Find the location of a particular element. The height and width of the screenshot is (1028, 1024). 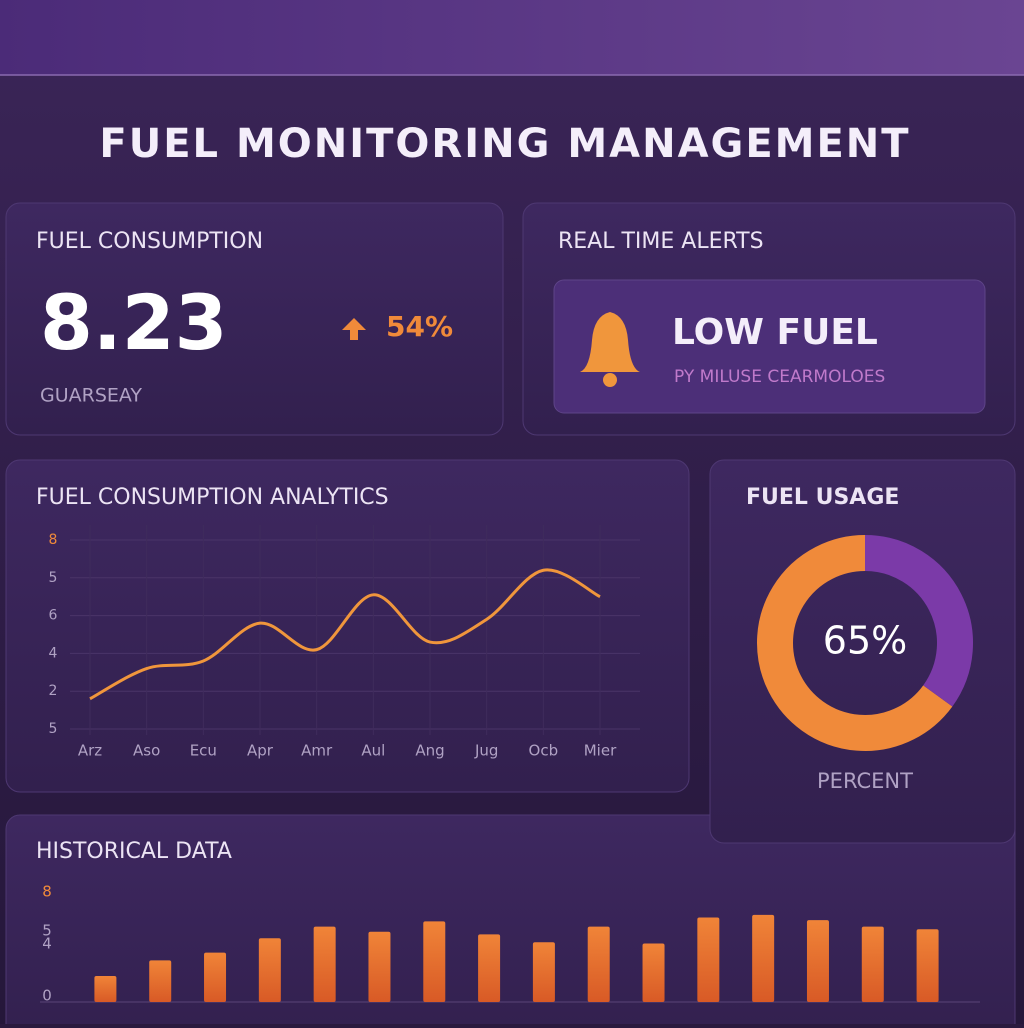

alert-box is located at coordinates (769, 346).